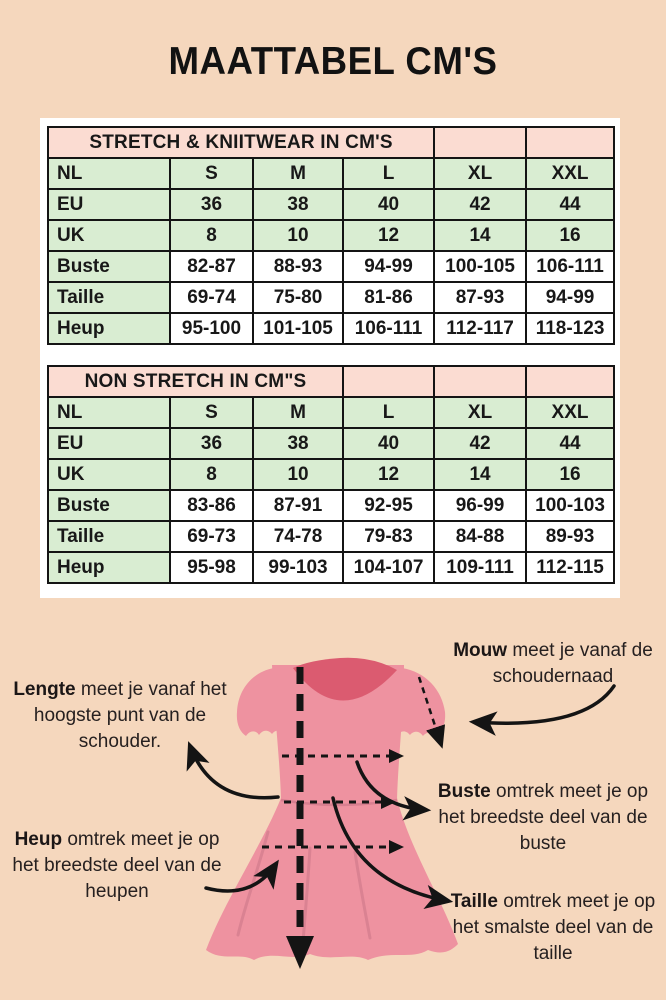  Describe the element at coordinates (109, 474) in the screenshot. I see `row-label: UK` at that location.